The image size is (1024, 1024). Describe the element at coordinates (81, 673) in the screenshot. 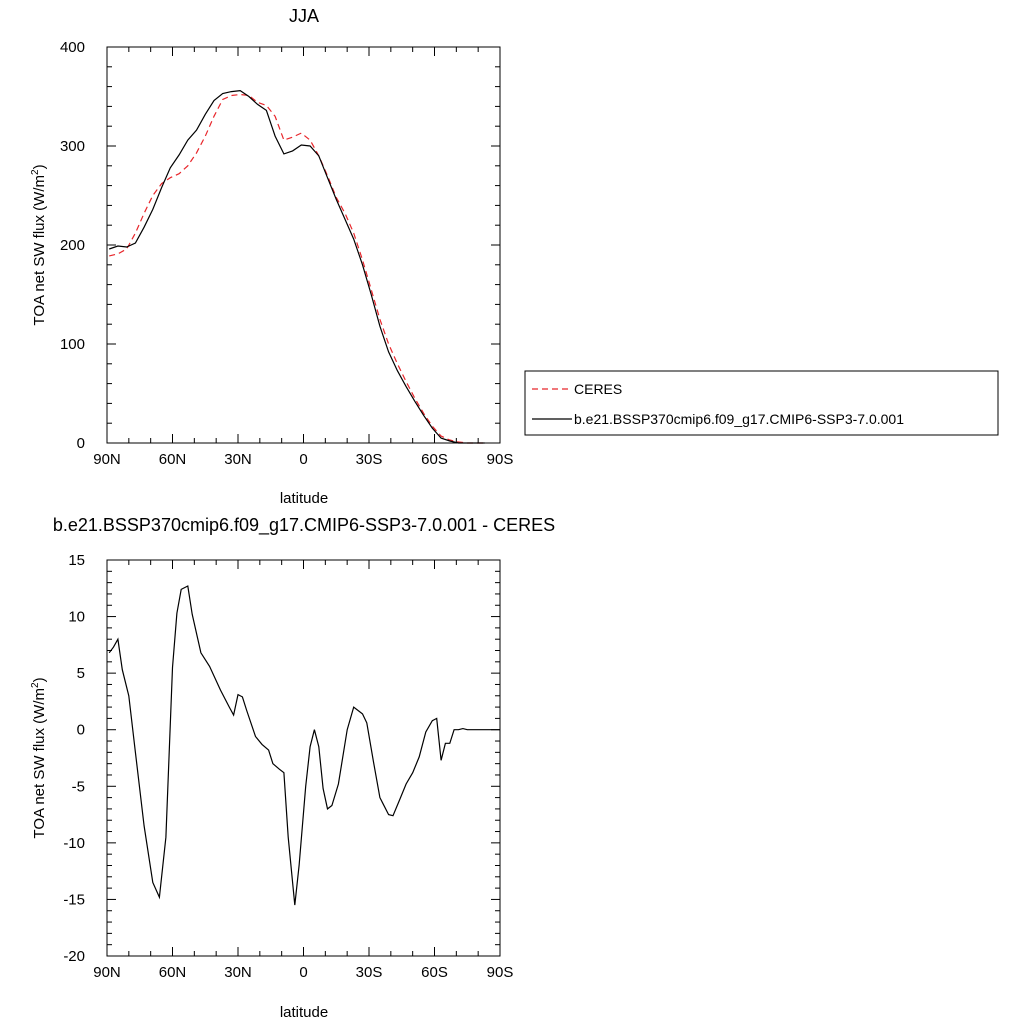

I see `bottom-y-tick-label: 5` at that location.